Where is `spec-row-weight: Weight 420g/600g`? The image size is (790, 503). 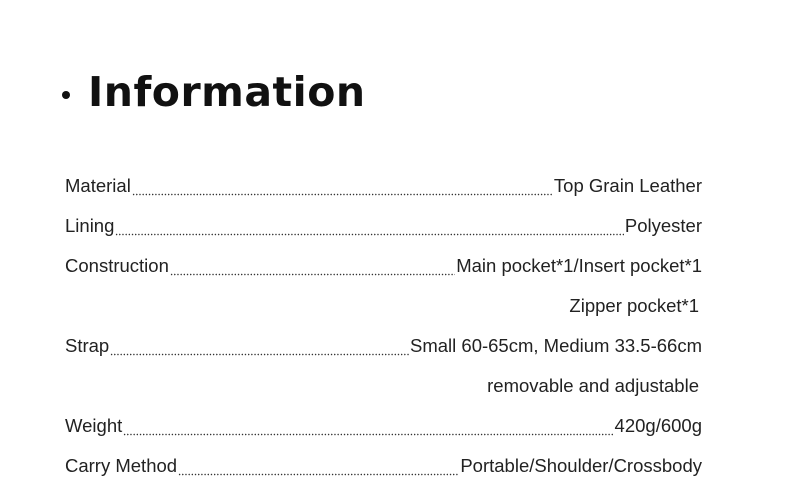 spec-row-weight: Weight 420g/600g is located at coordinates (383, 433).